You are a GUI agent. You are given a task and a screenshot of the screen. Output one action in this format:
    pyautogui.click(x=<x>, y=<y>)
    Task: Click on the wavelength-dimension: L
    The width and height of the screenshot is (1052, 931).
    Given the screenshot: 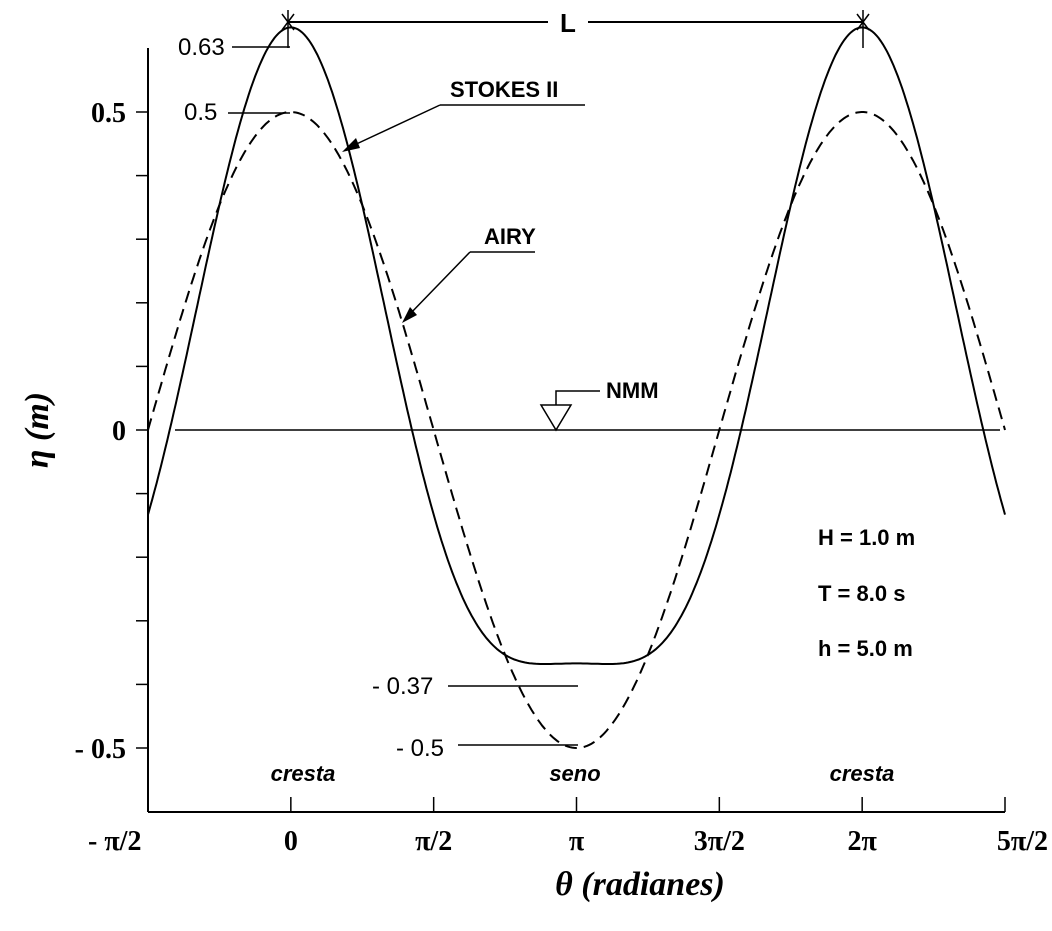 What is the action you would take?
    pyautogui.click(x=575, y=28)
    